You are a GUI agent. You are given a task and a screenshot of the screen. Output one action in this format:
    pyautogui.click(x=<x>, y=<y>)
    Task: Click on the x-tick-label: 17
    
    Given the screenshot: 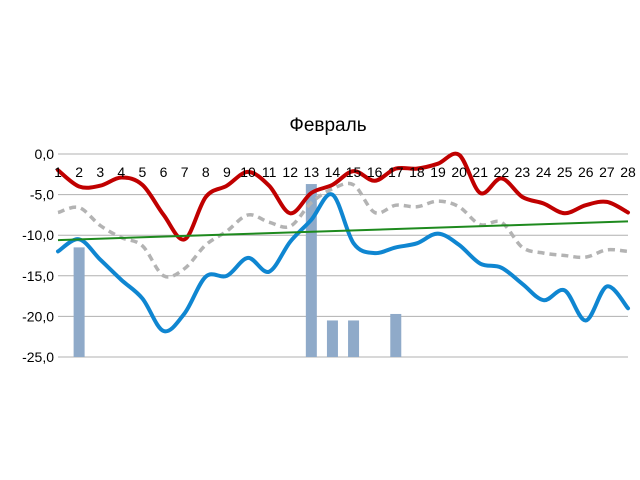 What is the action you would take?
    pyautogui.click(x=396, y=172)
    